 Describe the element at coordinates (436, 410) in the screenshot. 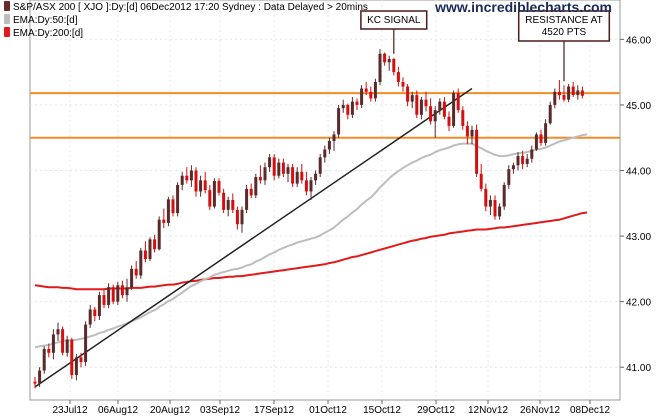

I see `x-tick-label: 29Oct12` at that location.